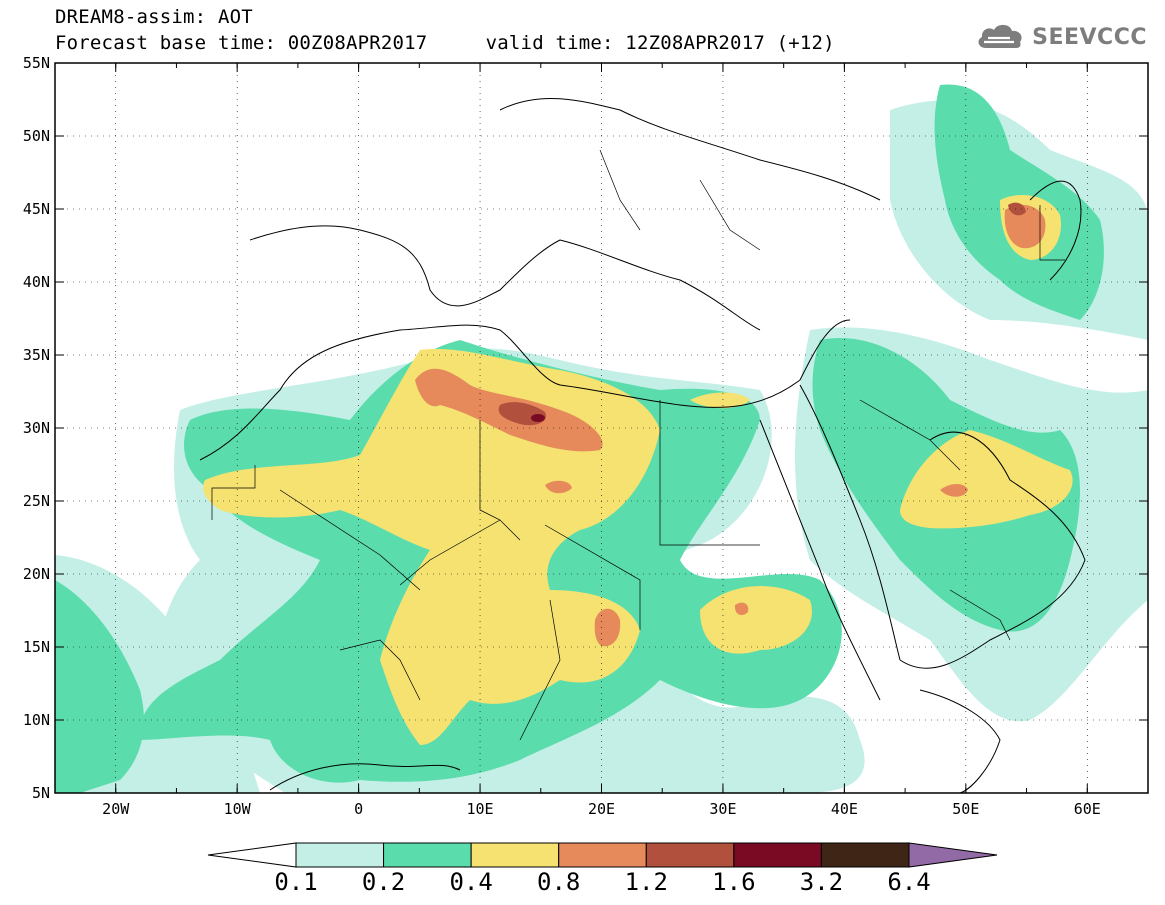 The height and width of the screenshot is (905, 1165). I want to click on lon-tick-label: 60E, so click(1087, 809).